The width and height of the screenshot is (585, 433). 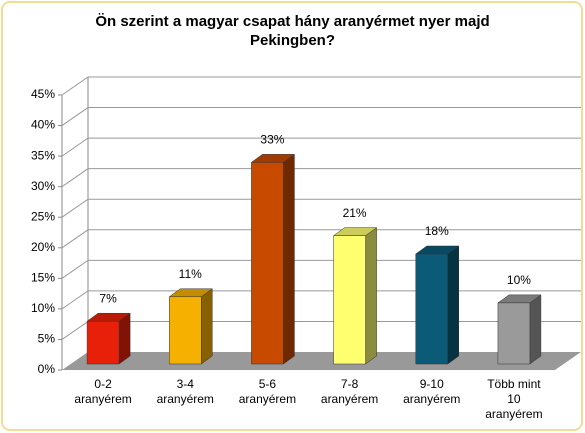 What do you see at coordinates (43, 278) in the screenshot?
I see `y-tick-label: 15%` at bounding box center [43, 278].